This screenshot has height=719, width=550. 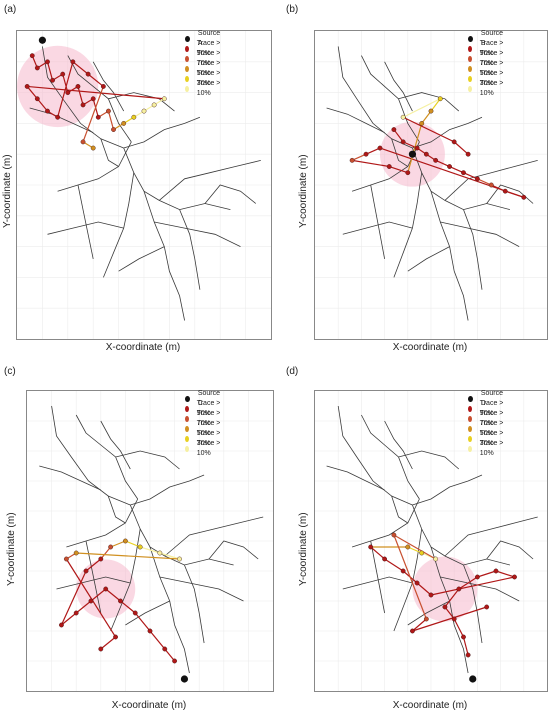 What do you see at coordinates (470, 399) in the screenshot?
I see `source-marker-icon` at bounding box center [470, 399].